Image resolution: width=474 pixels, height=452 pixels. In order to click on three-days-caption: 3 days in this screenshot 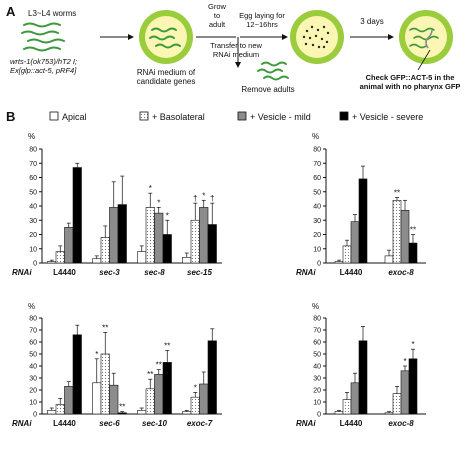, I will do `click(372, 21)`.